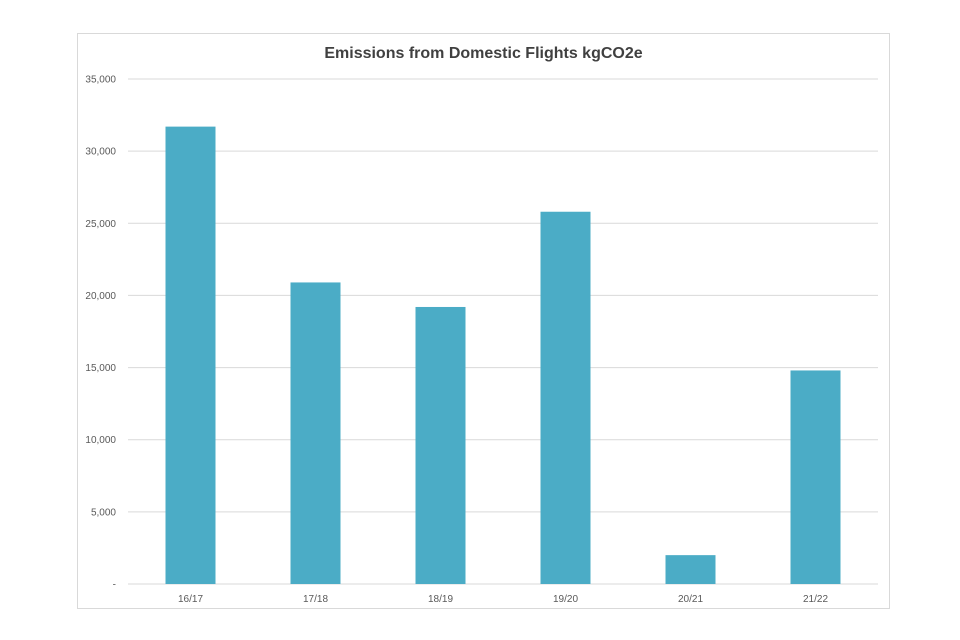 This screenshot has width=960, height=640. I want to click on y-tick-label: 25,000, so click(100, 224).